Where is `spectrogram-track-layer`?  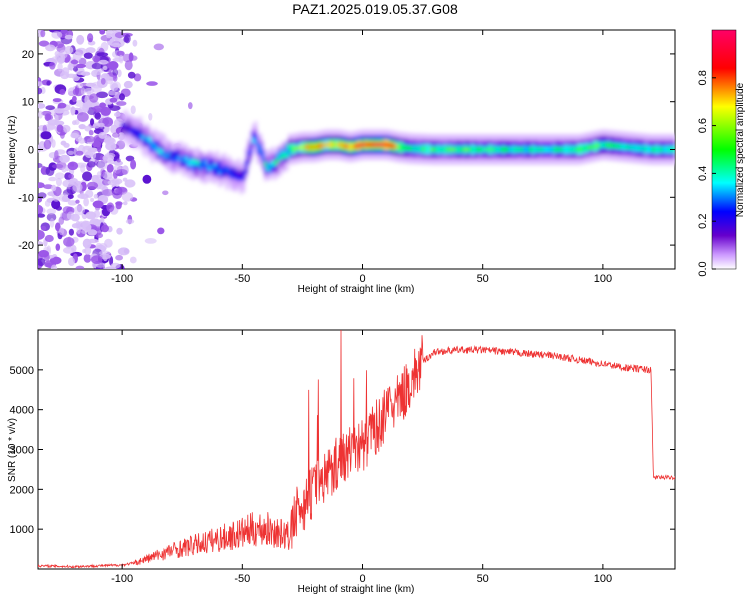 spectrogram-track-layer is located at coordinates (398, 152).